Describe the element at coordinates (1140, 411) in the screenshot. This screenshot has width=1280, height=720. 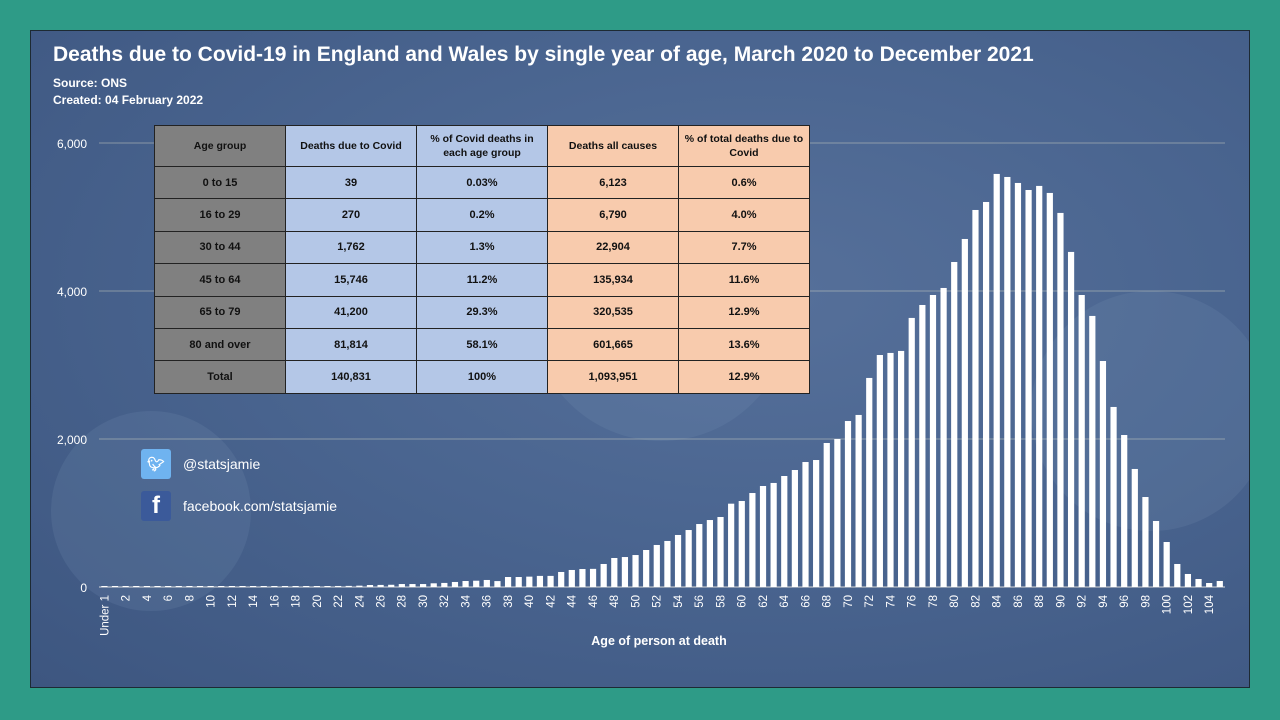
I see `background-virus-shape` at that location.